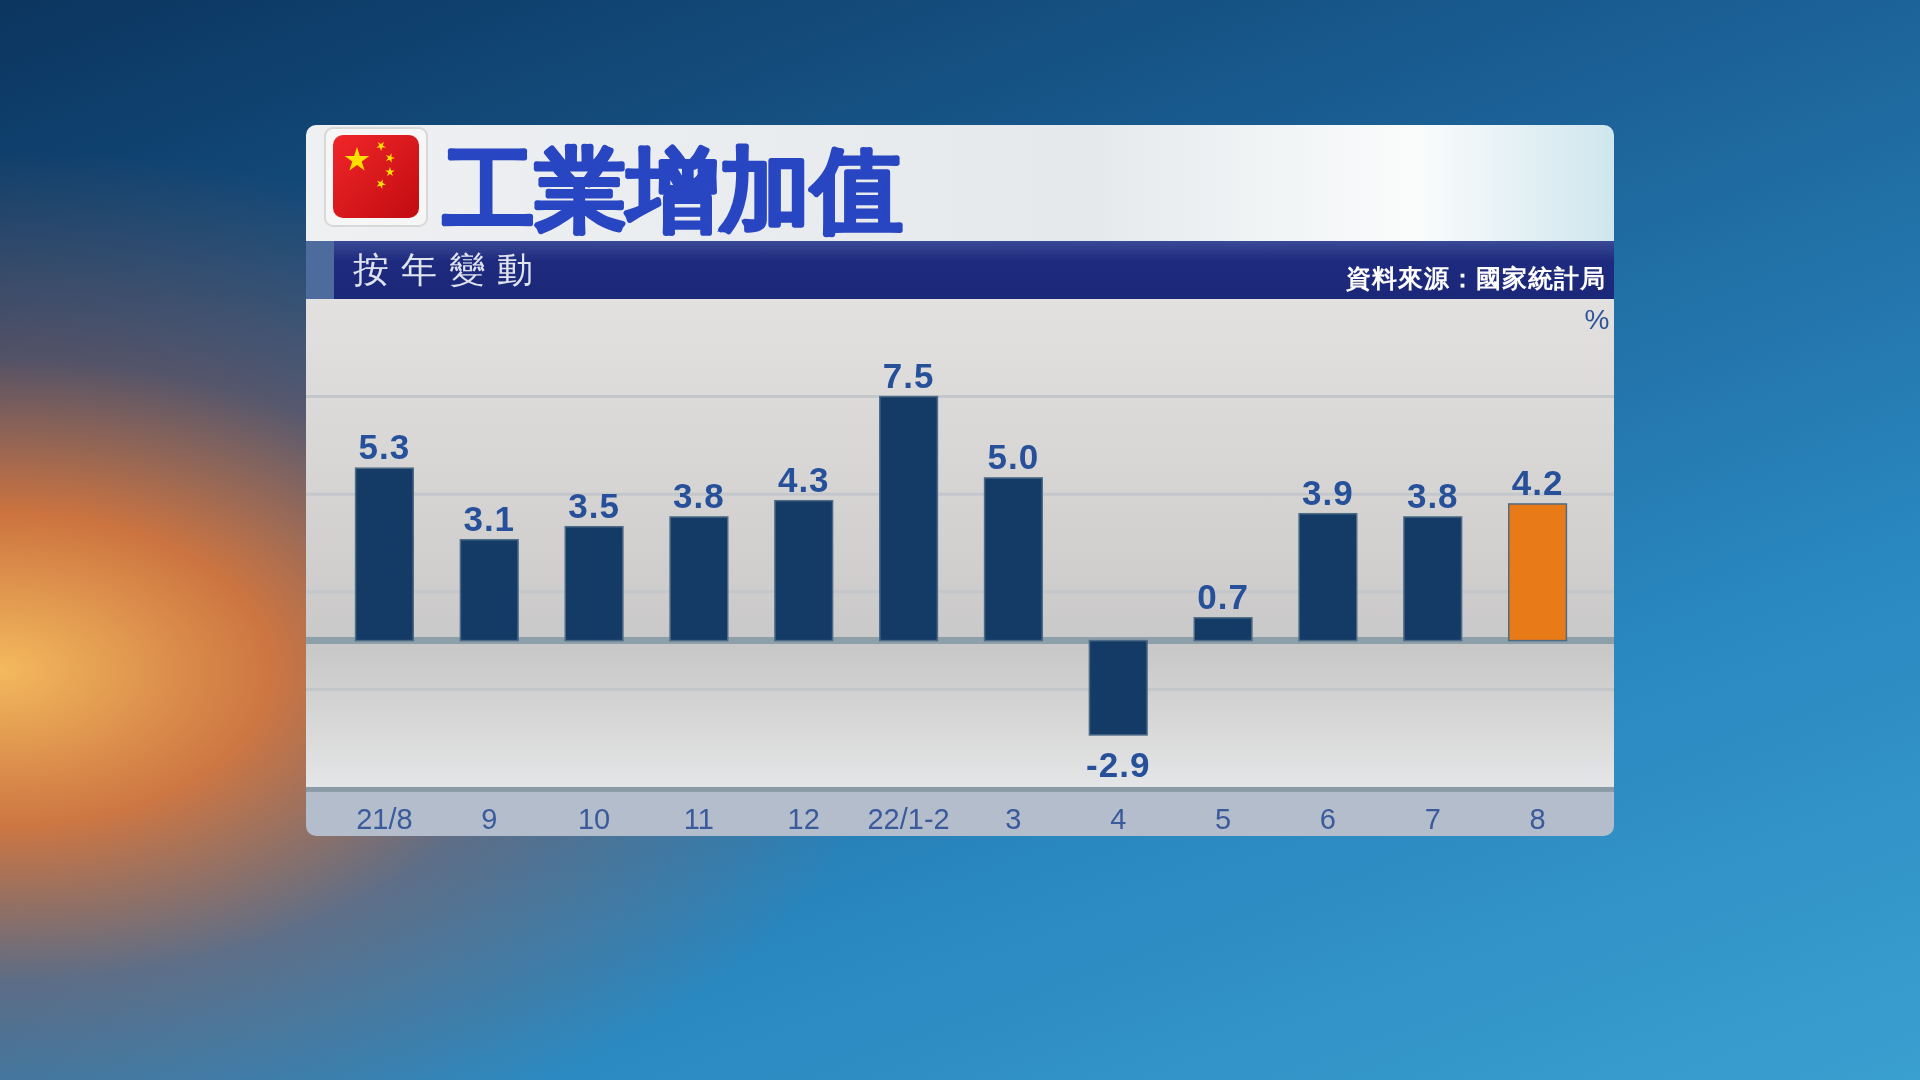 This screenshot has height=1080, width=1920. Describe the element at coordinates (489, 518) in the screenshot. I see `data-label: 3.1` at that location.